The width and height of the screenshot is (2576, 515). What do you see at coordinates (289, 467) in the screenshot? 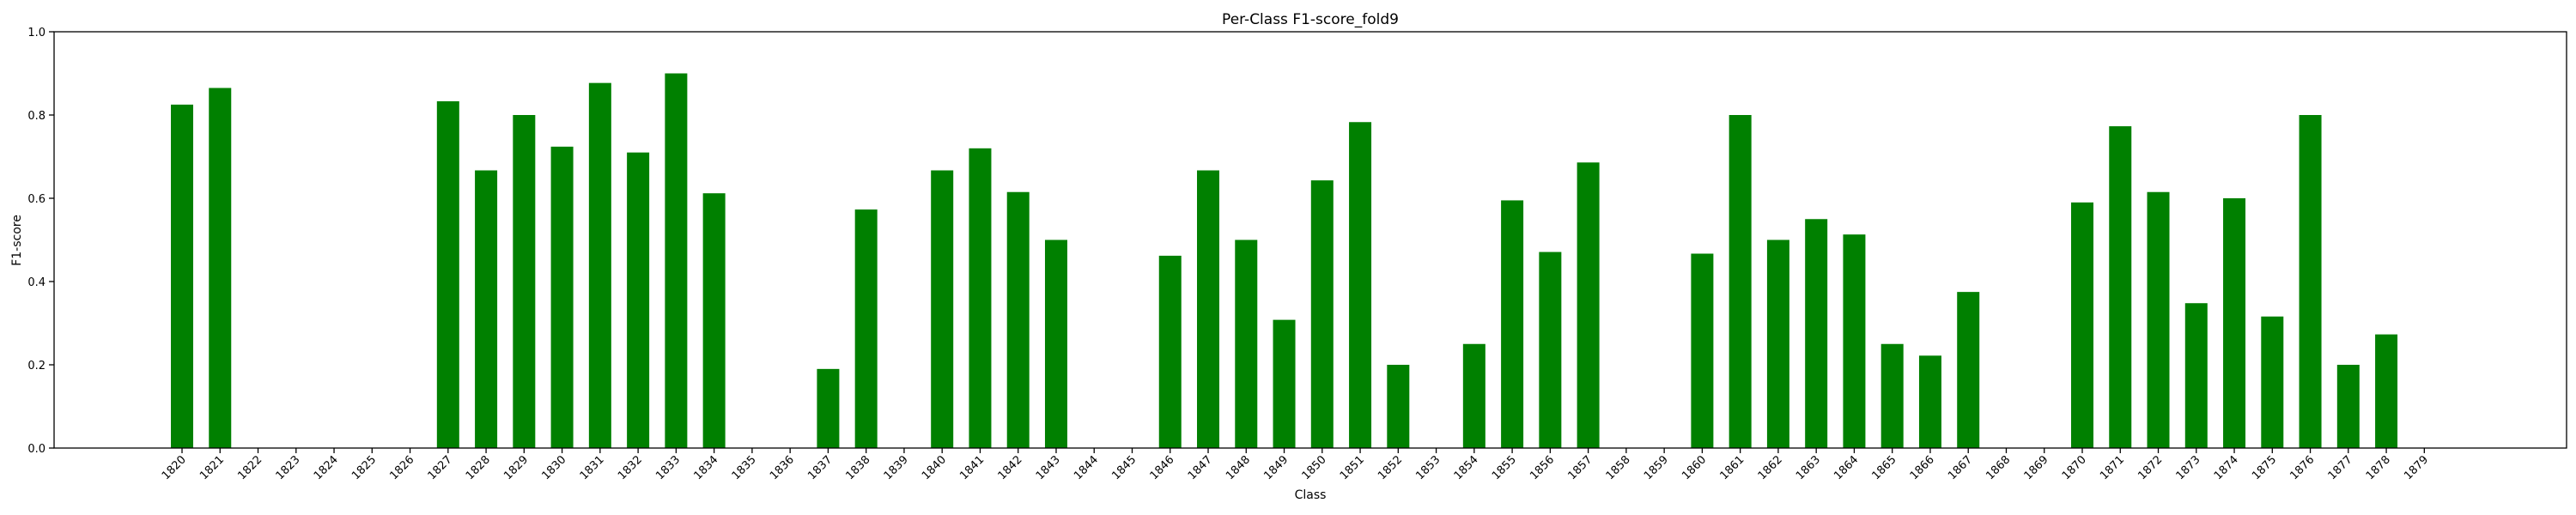
I see `x-tick-label: 1823` at bounding box center [289, 467].